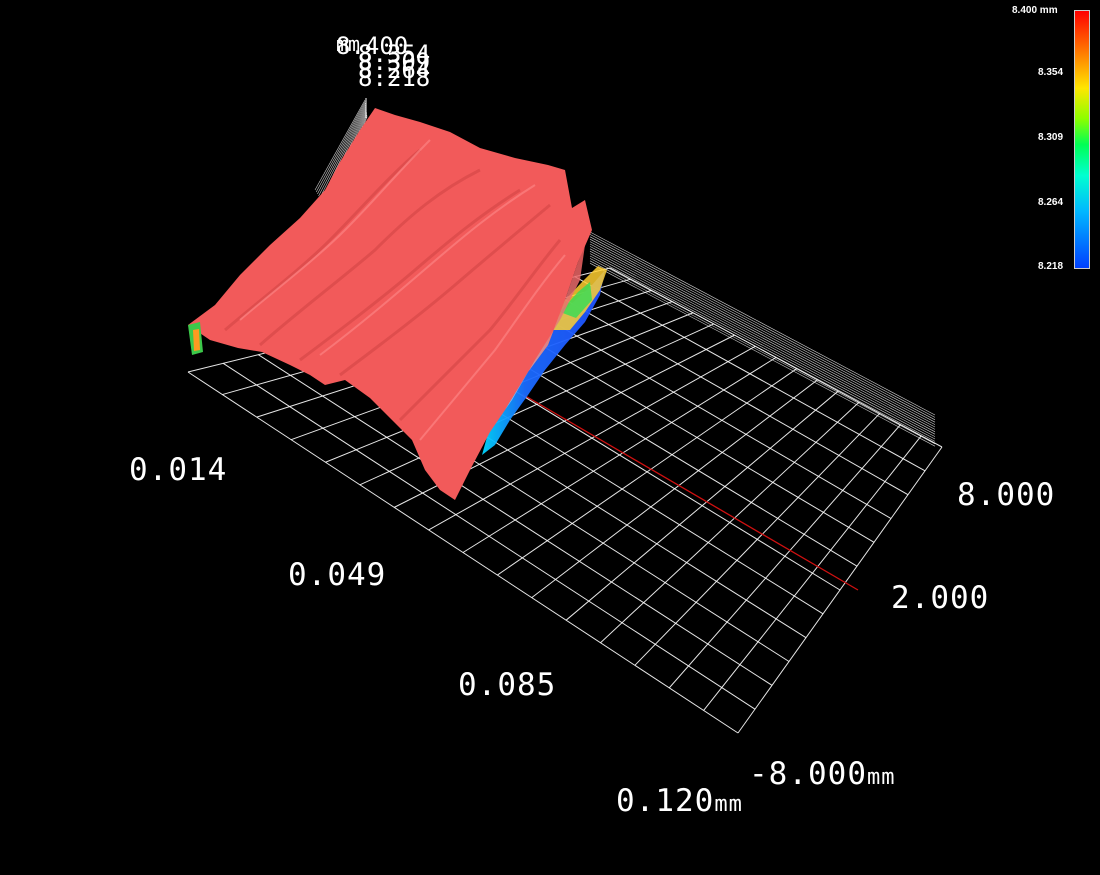 The image size is (1100, 875). I want to click on z-axis-tick-label: 8.309, so click(394, 62).